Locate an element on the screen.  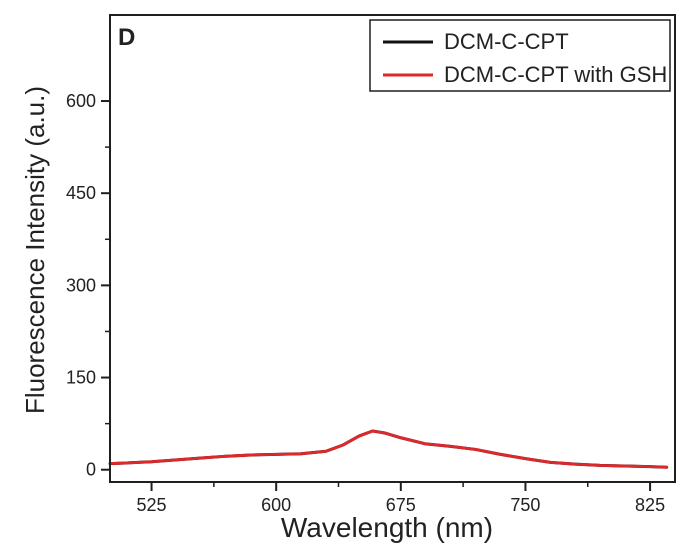
x-tick-label: 675 is located at coordinates (401, 505).